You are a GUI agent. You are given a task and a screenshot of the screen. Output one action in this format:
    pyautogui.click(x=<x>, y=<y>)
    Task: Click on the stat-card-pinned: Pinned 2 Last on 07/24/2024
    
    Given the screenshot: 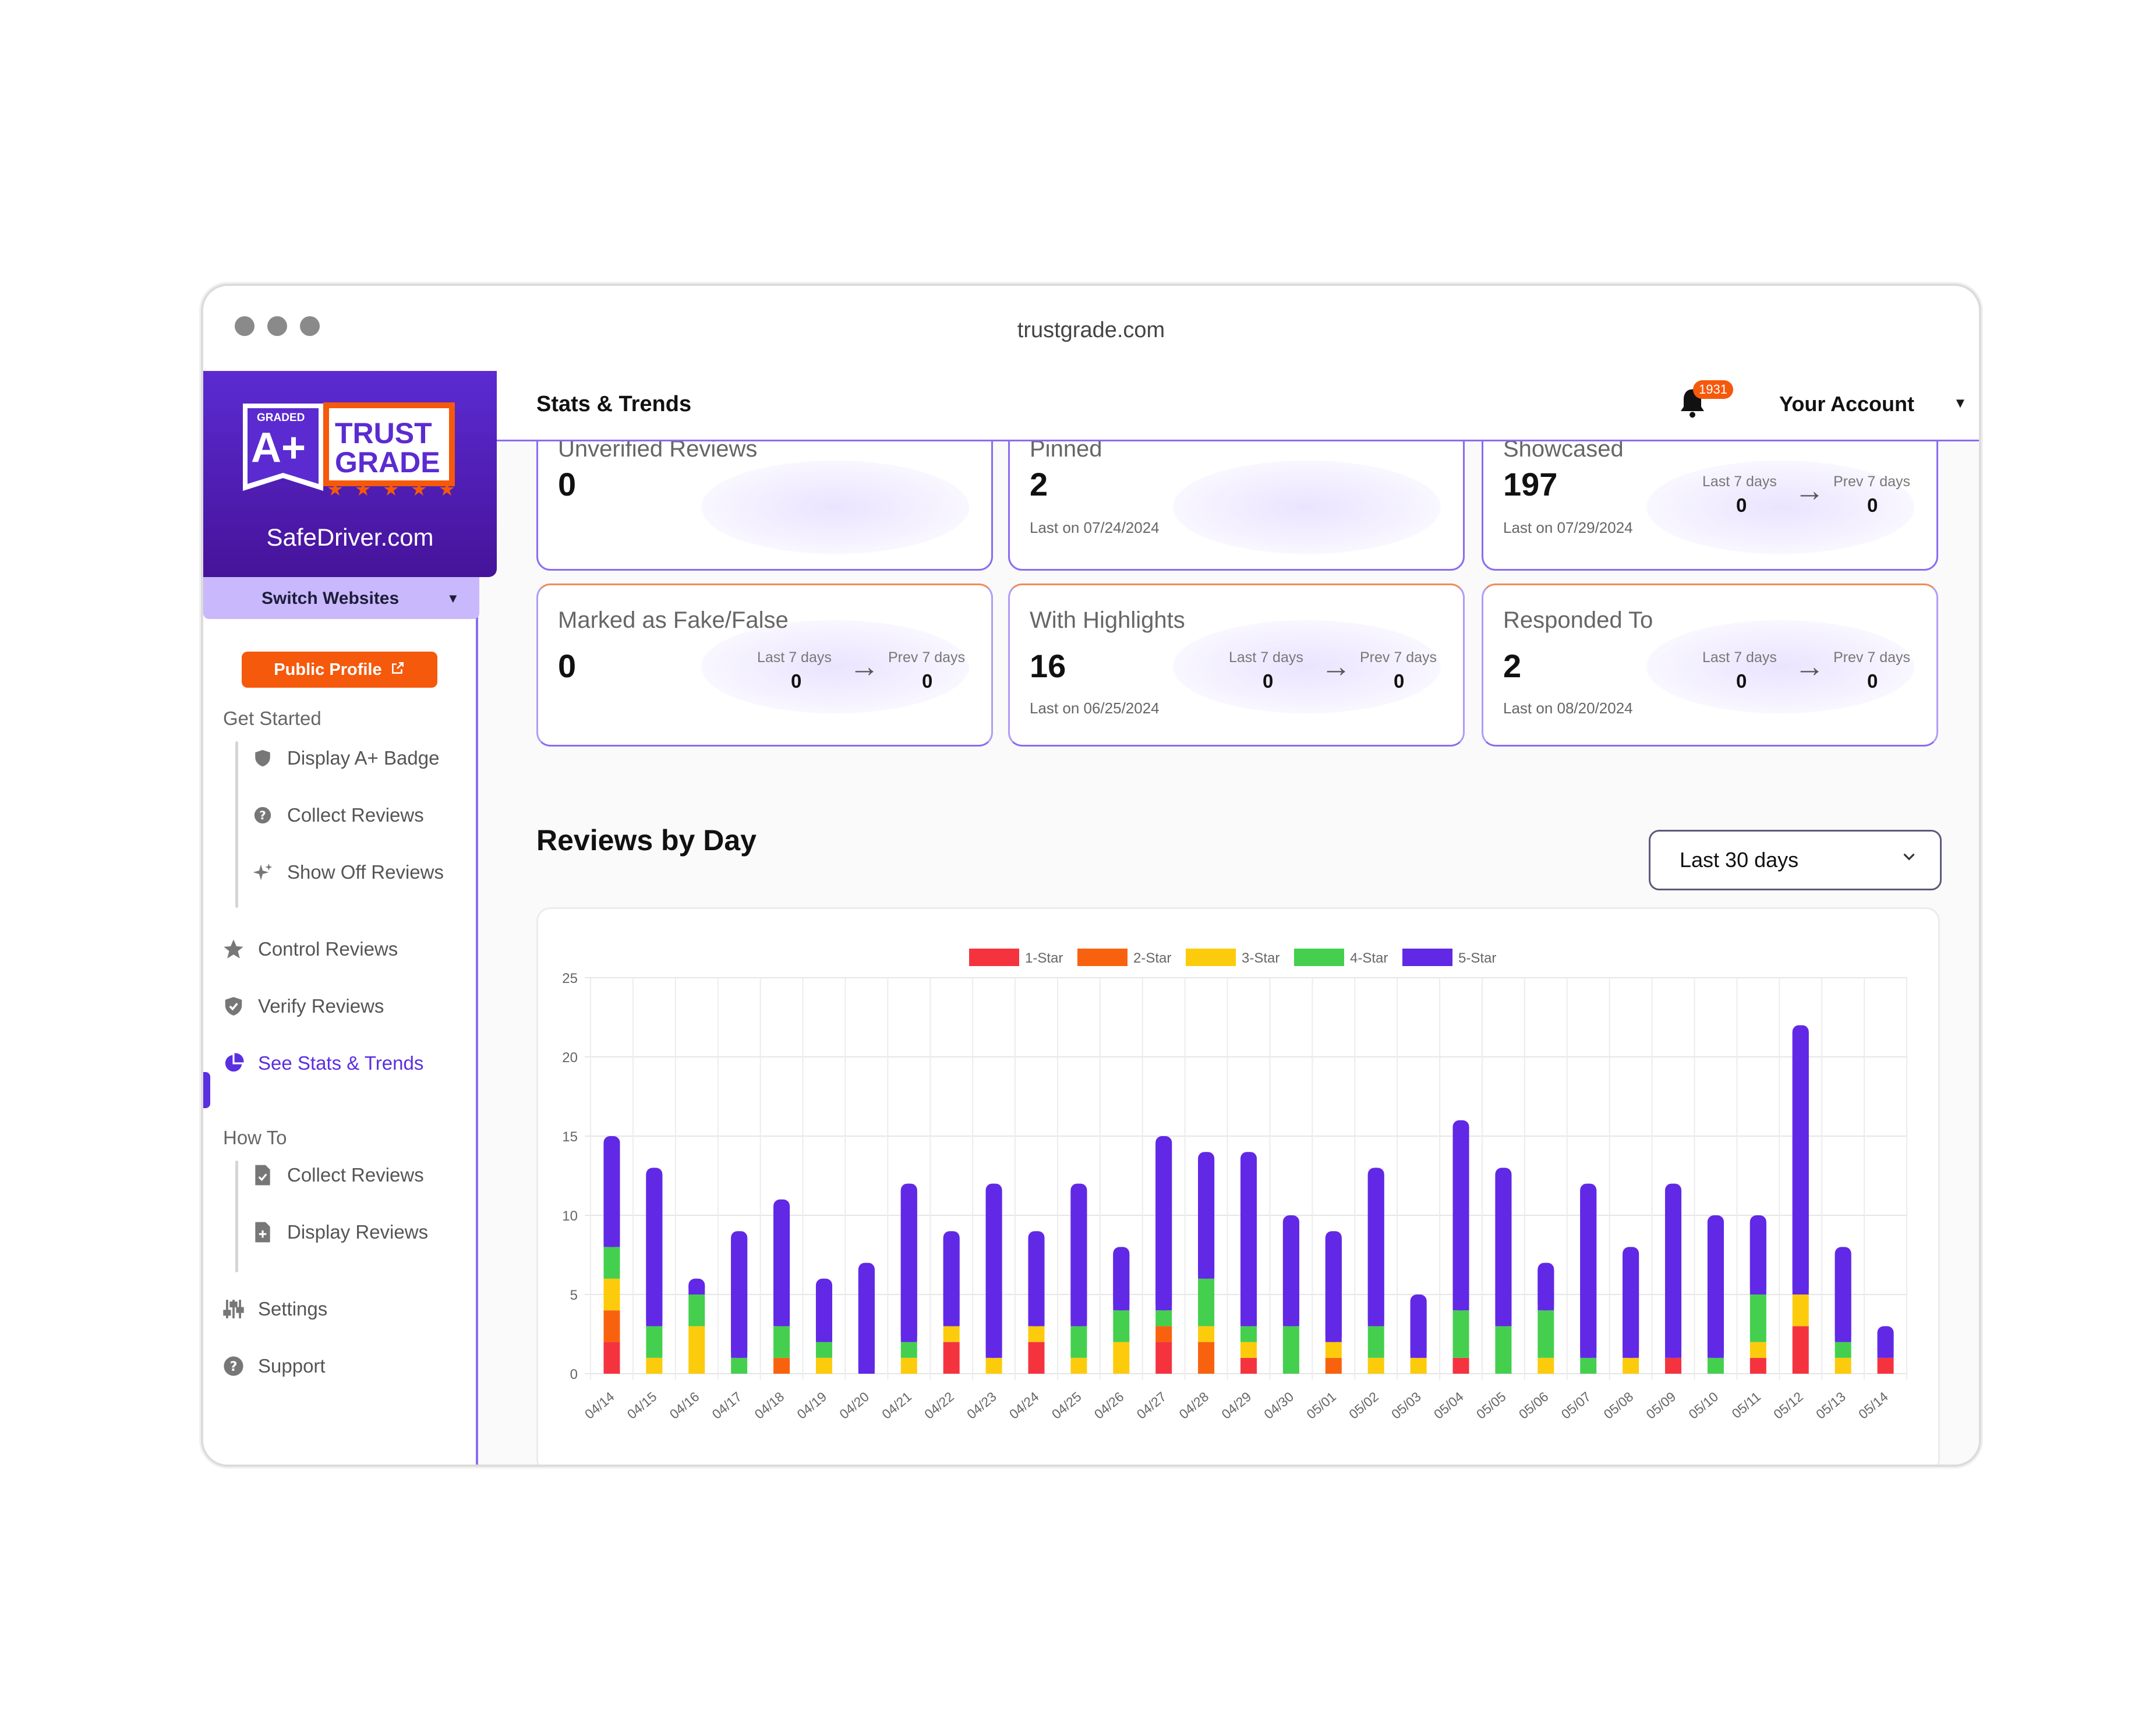 What is the action you would take?
    pyautogui.click(x=1236, y=506)
    